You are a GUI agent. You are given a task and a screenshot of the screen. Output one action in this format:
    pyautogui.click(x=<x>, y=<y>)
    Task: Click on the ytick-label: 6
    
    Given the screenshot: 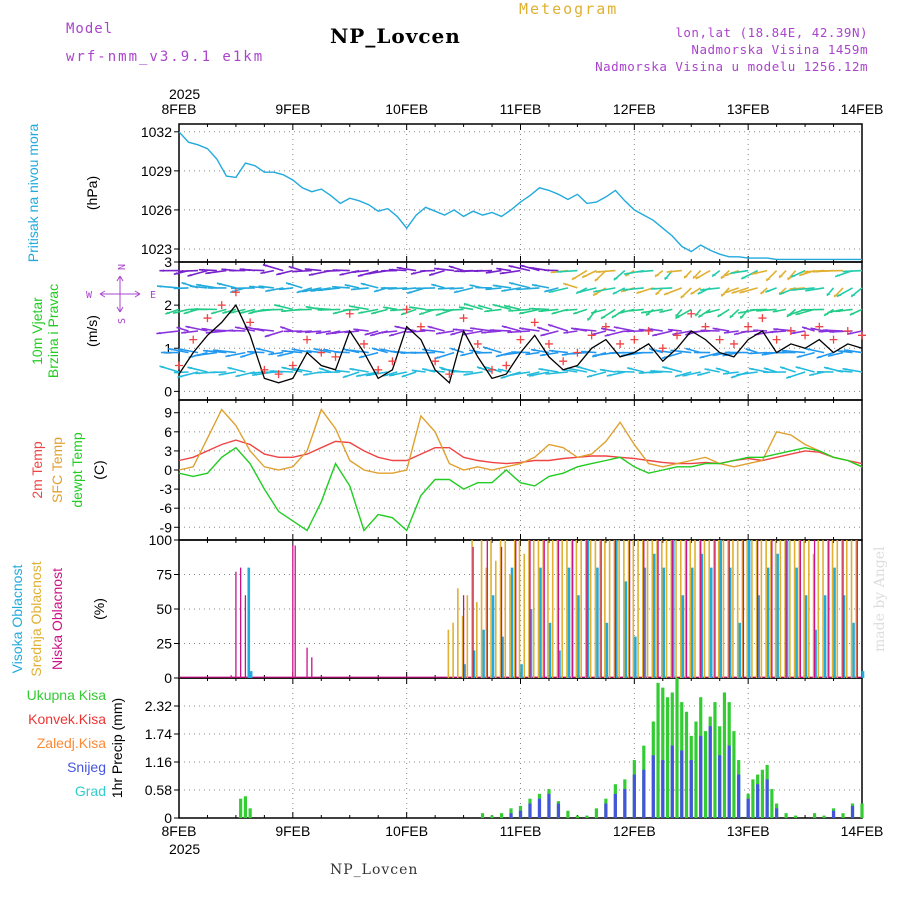 What is the action you would take?
    pyautogui.click(x=168, y=432)
    